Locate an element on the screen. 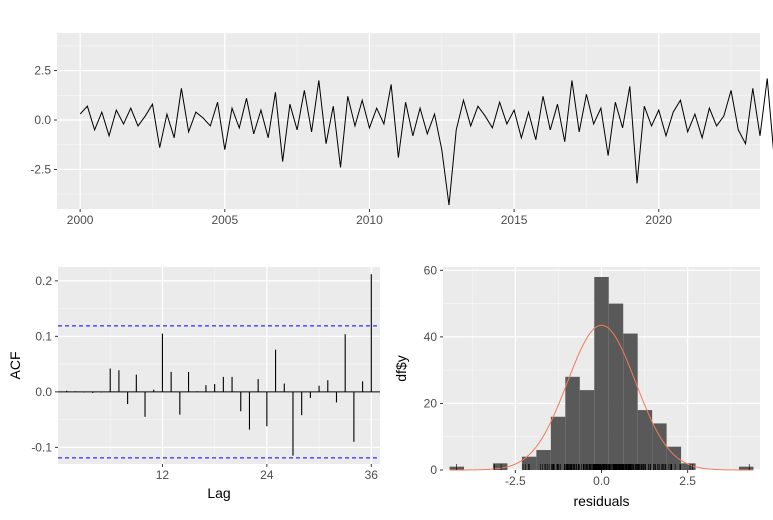 This screenshot has height=520, width=773. x-tick-2020: 2020 is located at coordinates (658, 218).